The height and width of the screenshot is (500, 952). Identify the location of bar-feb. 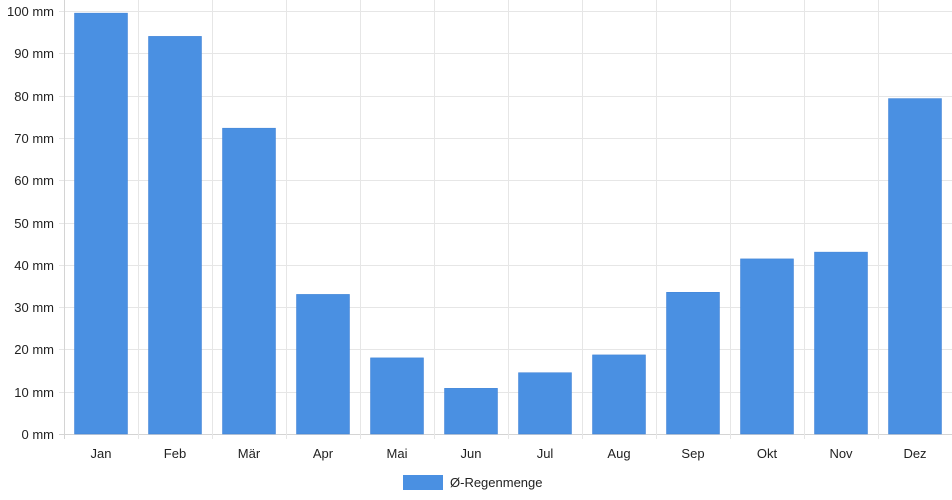
(175, 235).